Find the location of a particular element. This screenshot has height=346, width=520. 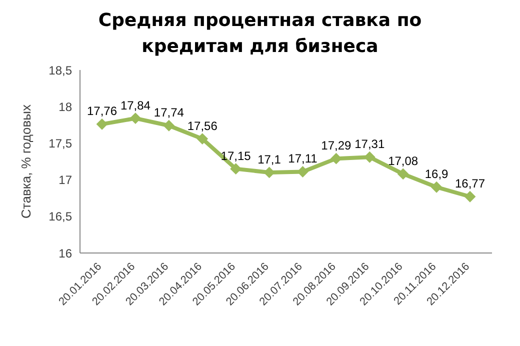

data-label: 17,84 is located at coordinates (135, 105).